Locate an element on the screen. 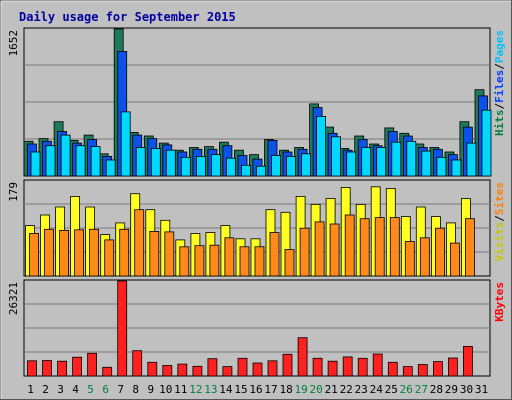 The image size is (512, 400). x-tick-label-day-12: 12 is located at coordinates (195, 389).